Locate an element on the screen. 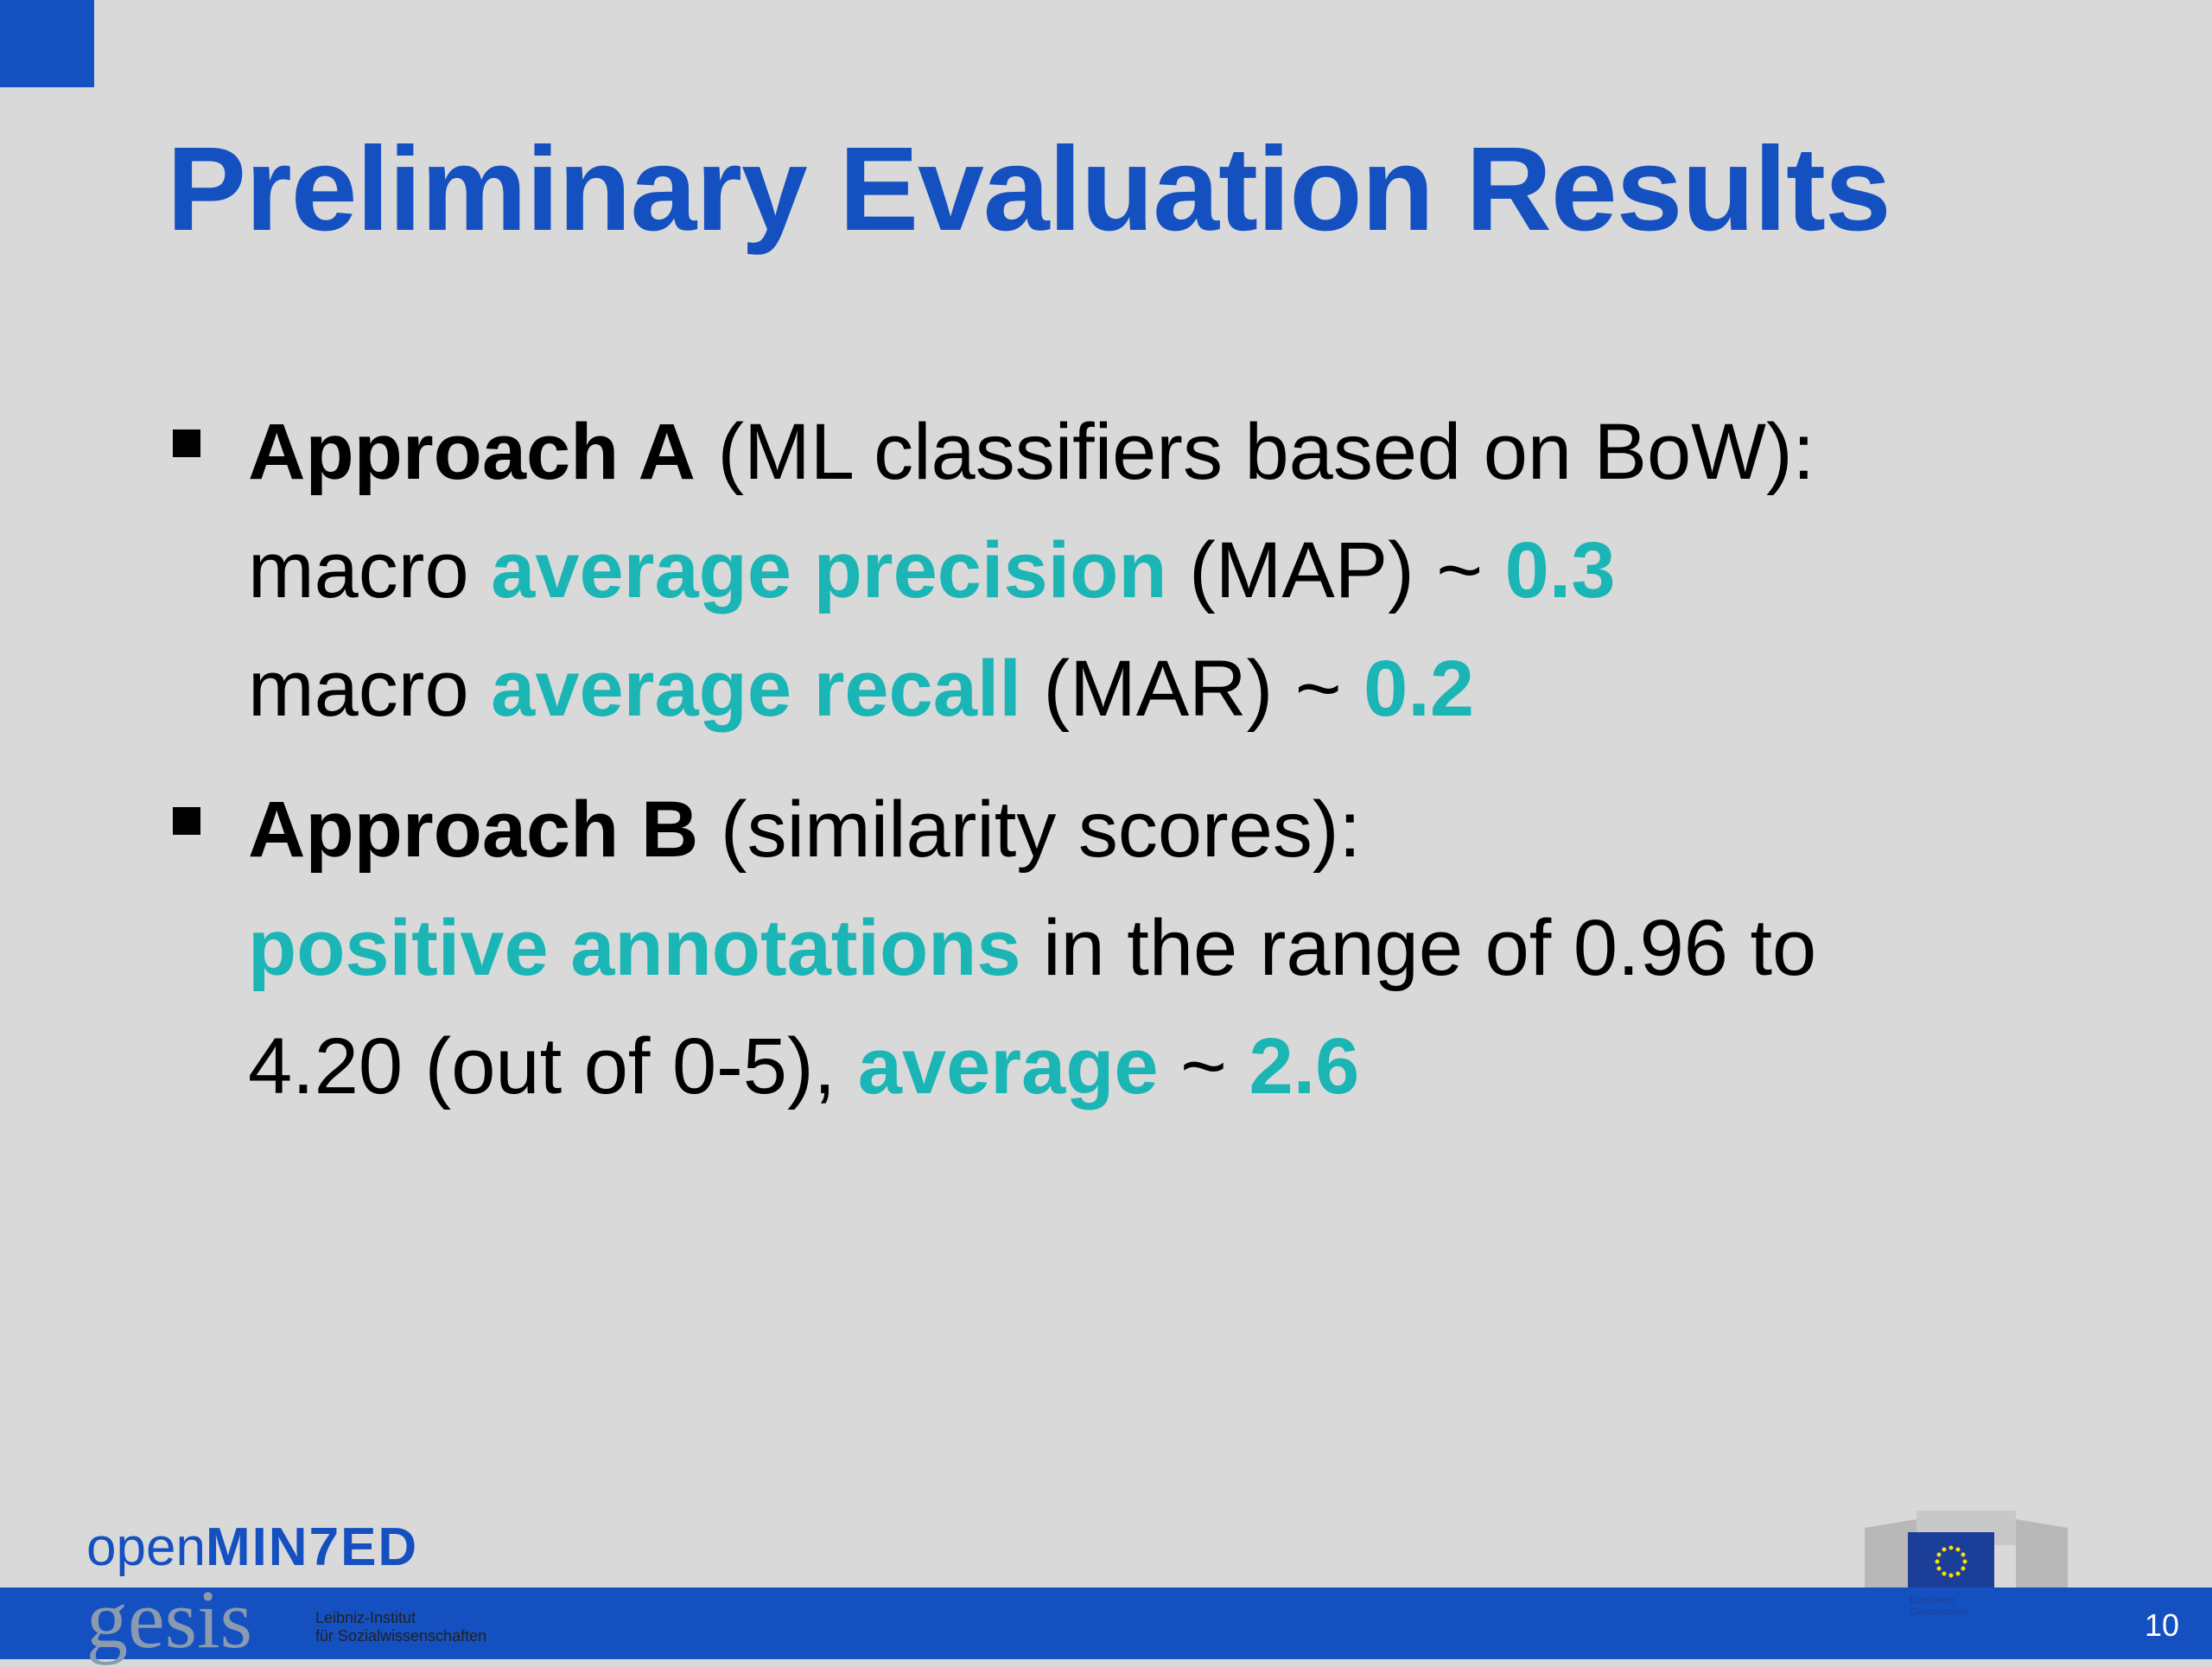 The width and height of the screenshot is (2212, 1667). slide-title: Preliminary Evaluation Results is located at coordinates (1029, 189).